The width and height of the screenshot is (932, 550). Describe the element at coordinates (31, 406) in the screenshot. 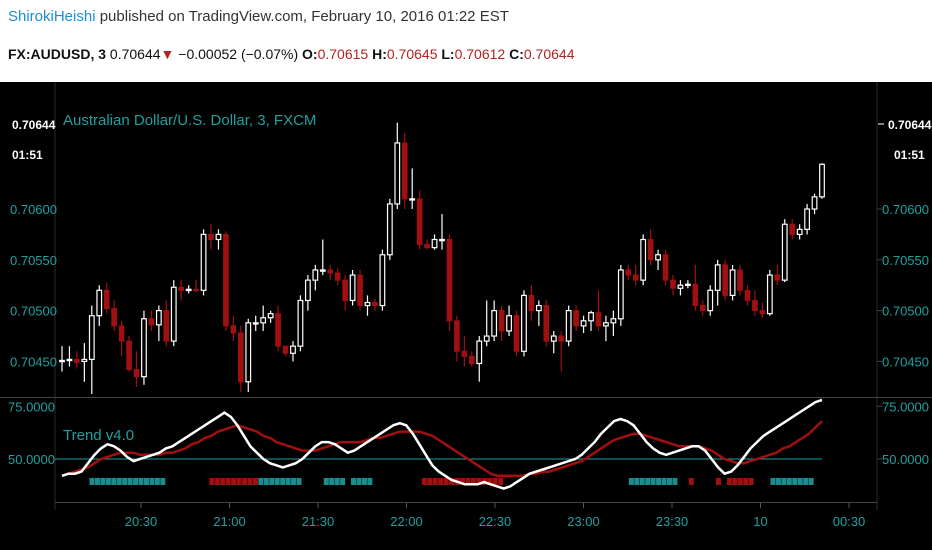

I see `oscillator-tick-label: 75.0000` at that location.